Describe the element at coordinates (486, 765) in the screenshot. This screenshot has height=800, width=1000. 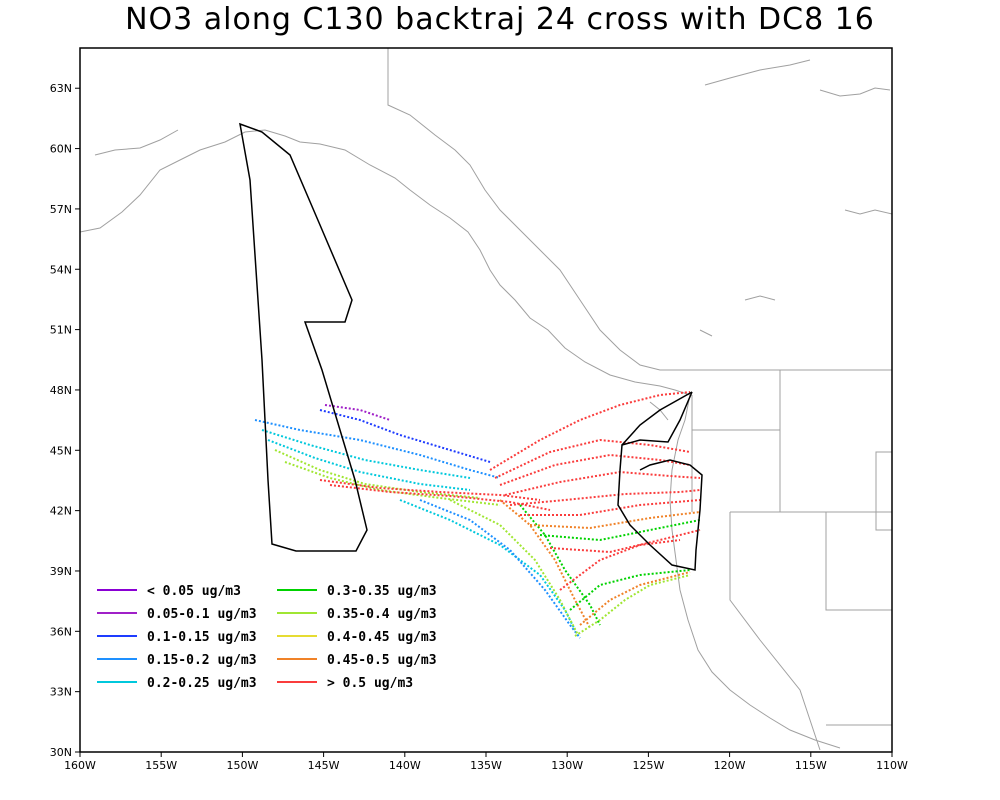
I see `x-tick-label: 135W` at that location.